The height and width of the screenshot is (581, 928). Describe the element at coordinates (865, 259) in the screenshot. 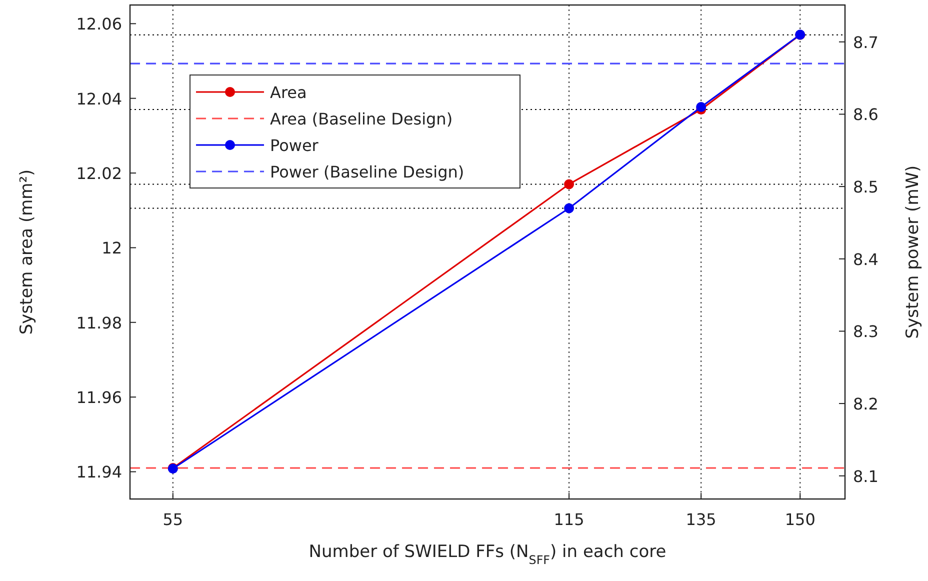

I see `y2-tick-label: 8.4` at that location.